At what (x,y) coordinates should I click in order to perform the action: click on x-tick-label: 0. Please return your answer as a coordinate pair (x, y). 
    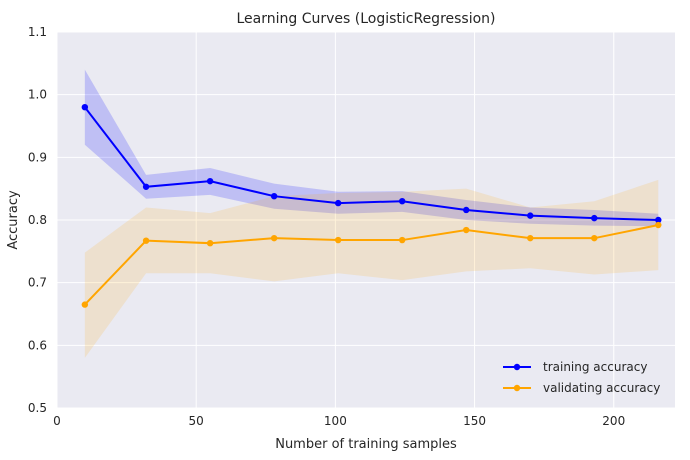
    Looking at the image, I should click on (57, 421).